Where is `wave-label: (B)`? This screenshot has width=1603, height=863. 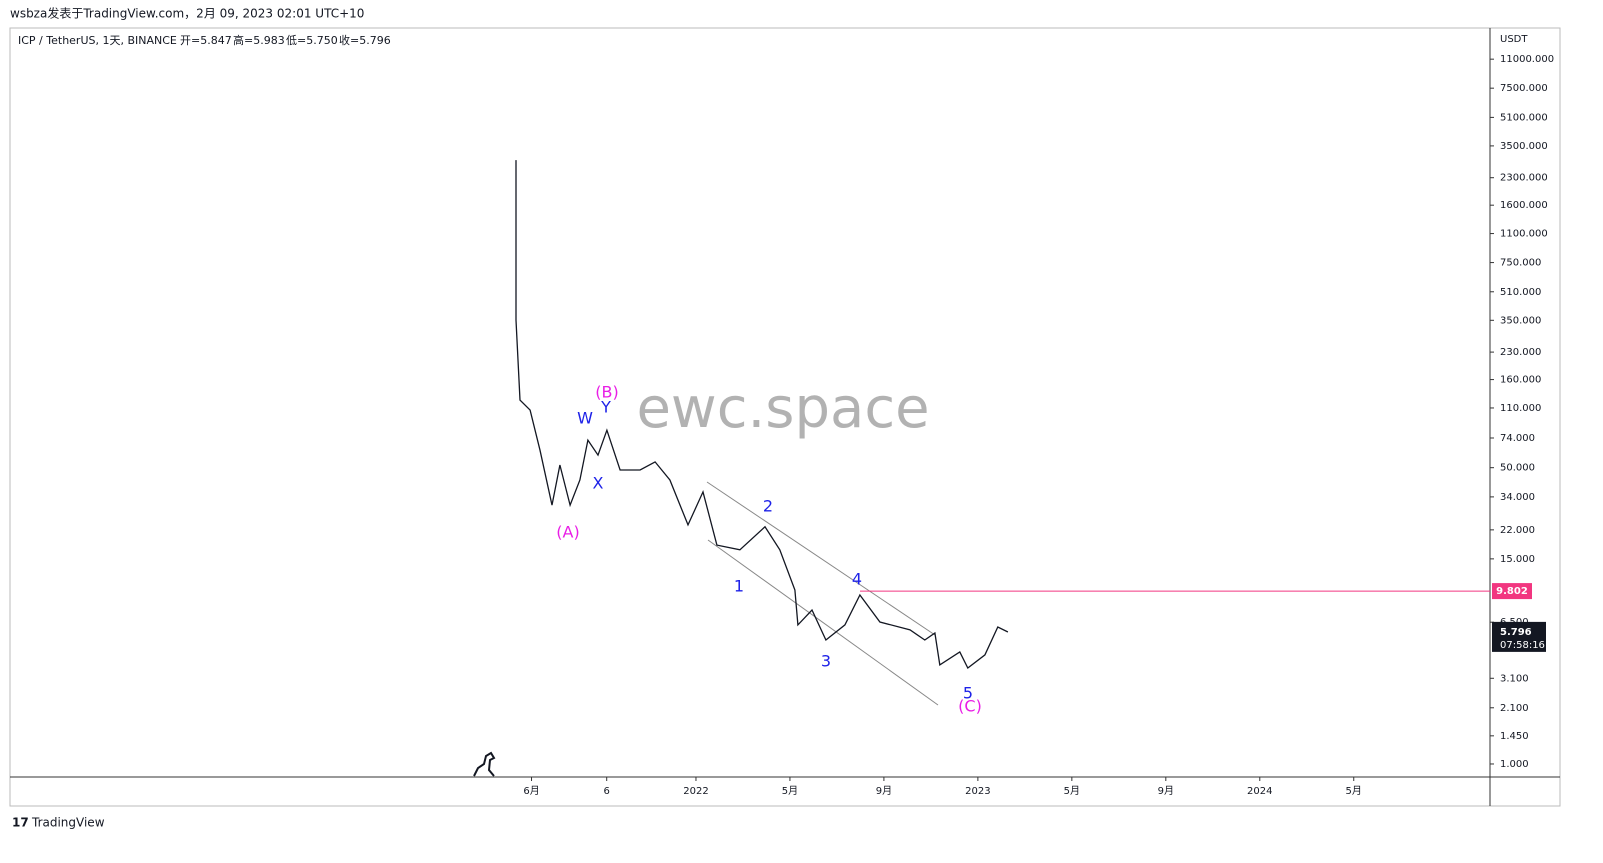 wave-label: (B) is located at coordinates (606, 392).